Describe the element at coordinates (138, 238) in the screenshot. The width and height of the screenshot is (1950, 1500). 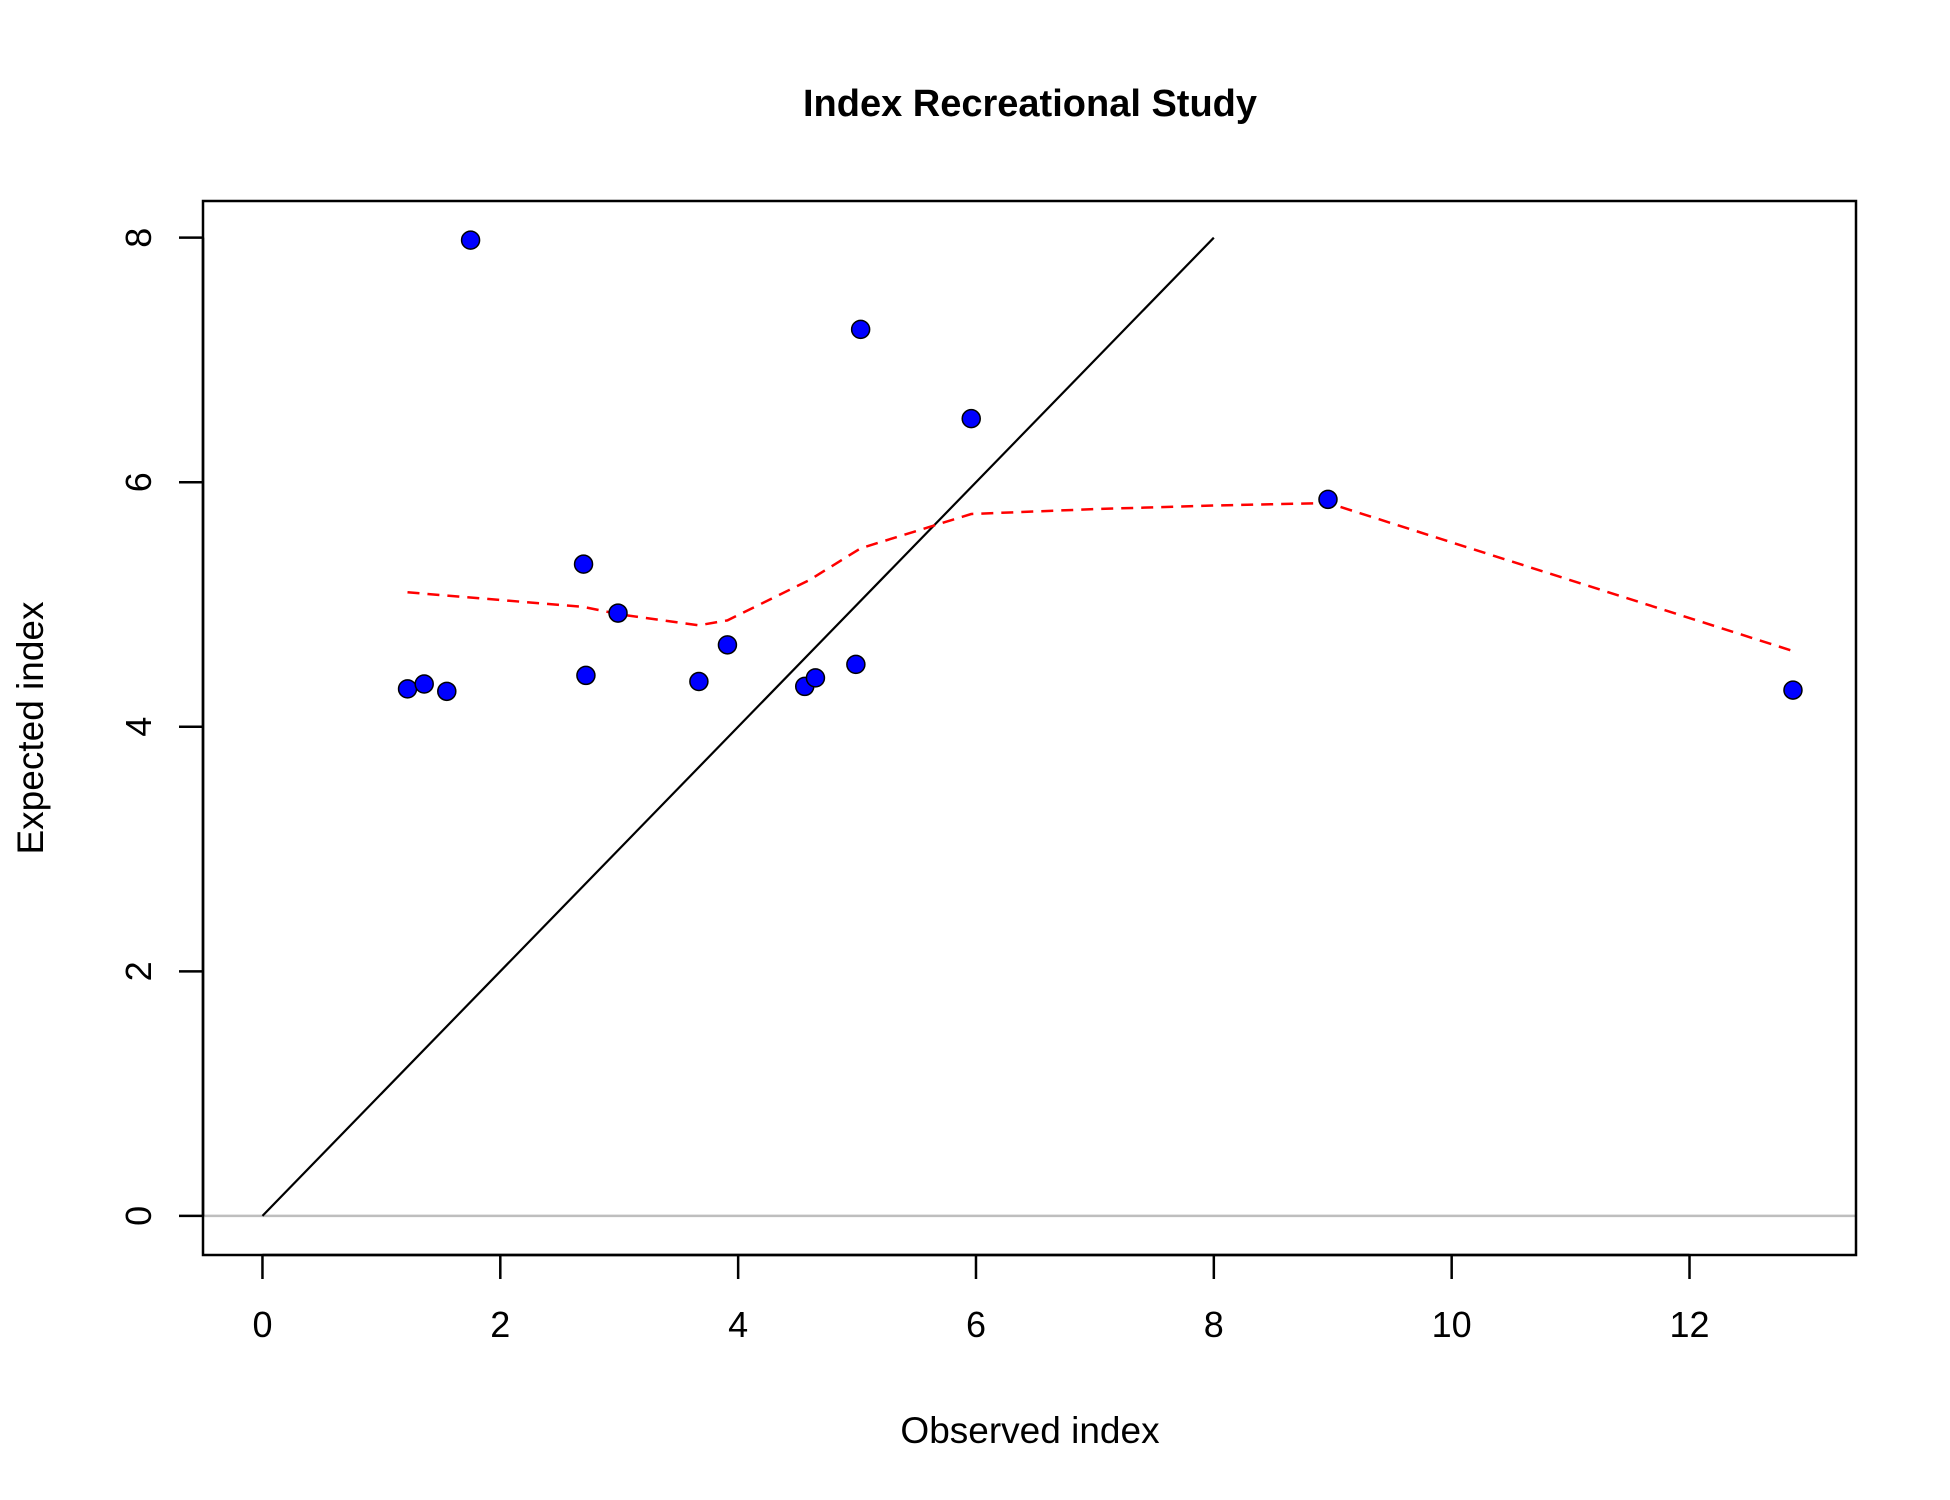
I see `y-tick-label-8: 8` at that location.